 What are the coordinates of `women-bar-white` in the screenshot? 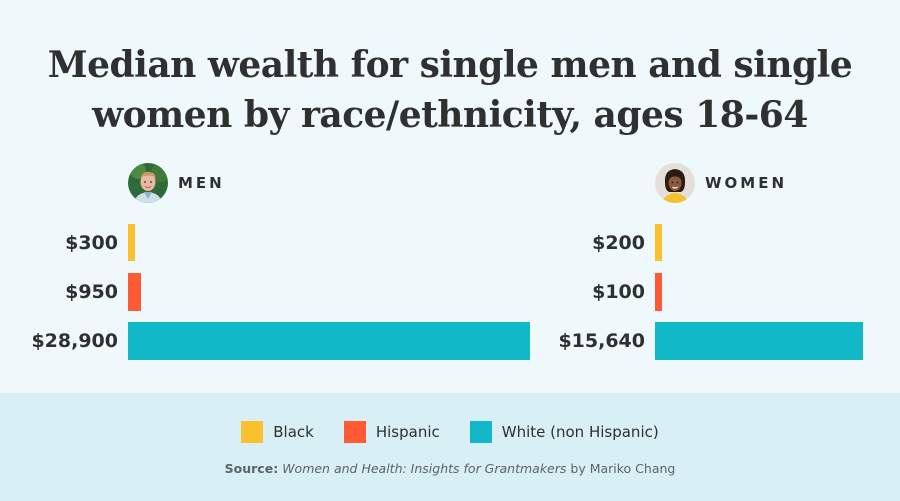 It's located at (759, 341).